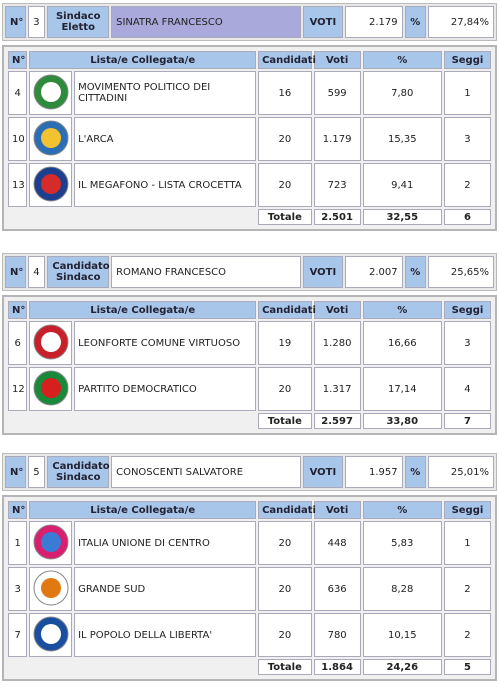 This screenshot has height=698, width=499. What do you see at coordinates (467, 421) in the screenshot?
I see `total-seats: 7` at bounding box center [467, 421].